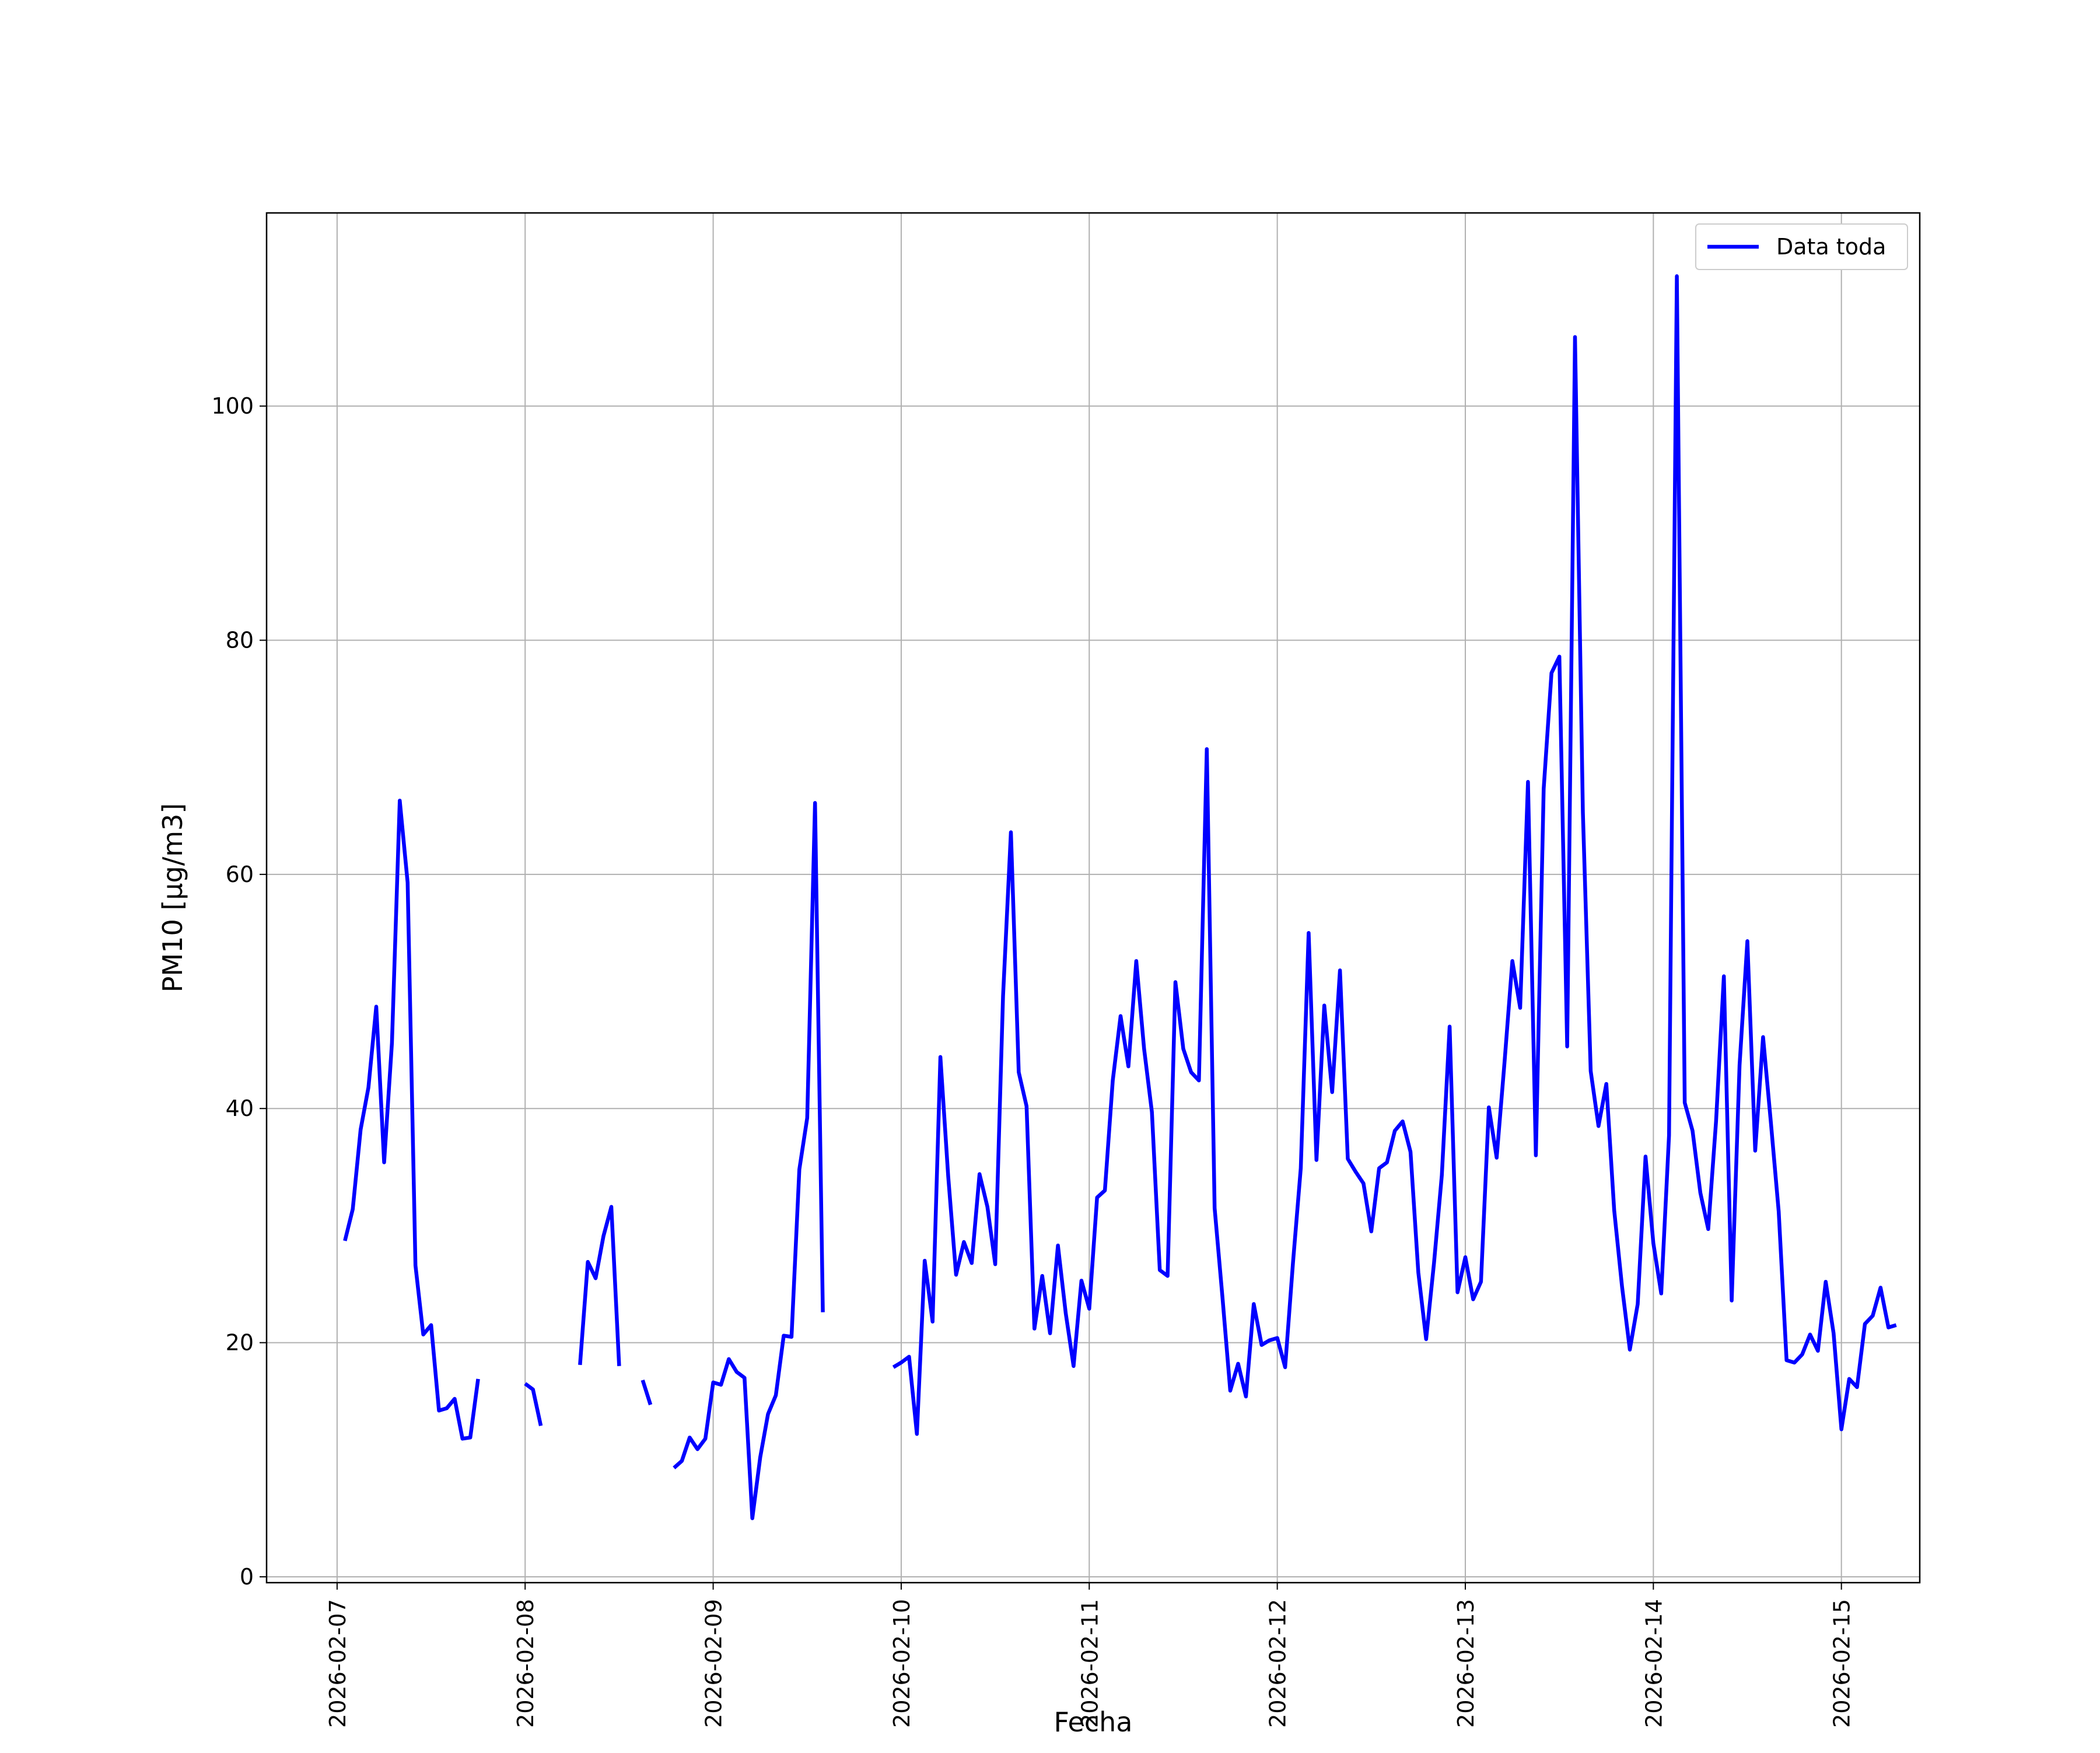 Image resolution: width=2100 pixels, height=1753 pixels. Describe the element at coordinates (232, 406) in the screenshot. I see `y-tick-label: 100` at that location.